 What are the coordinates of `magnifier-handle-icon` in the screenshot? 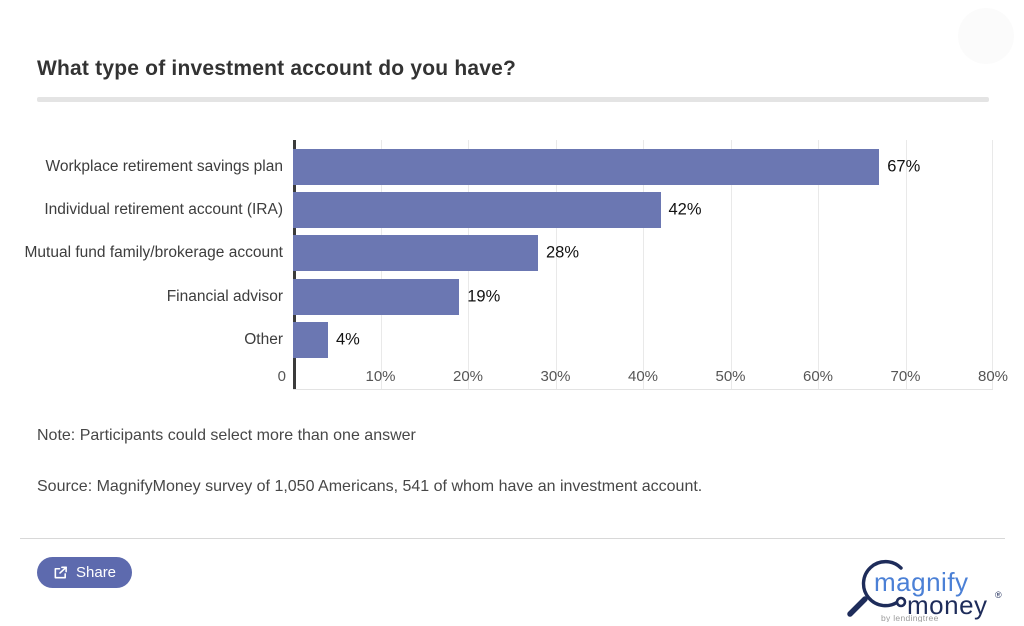 It's located at (857, 606).